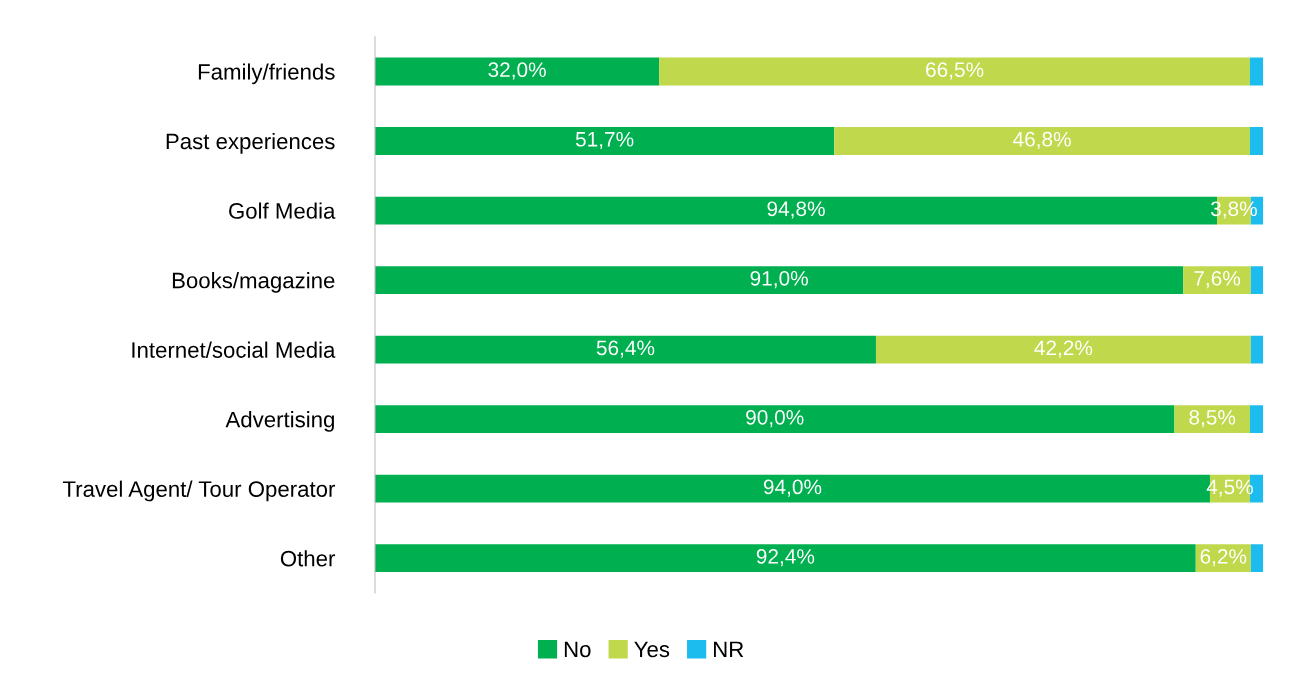 This screenshot has width=1293, height=680. Describe the element at coordinates (652, 649) in the screenshot. I see `legend-label: Yes` at that location.